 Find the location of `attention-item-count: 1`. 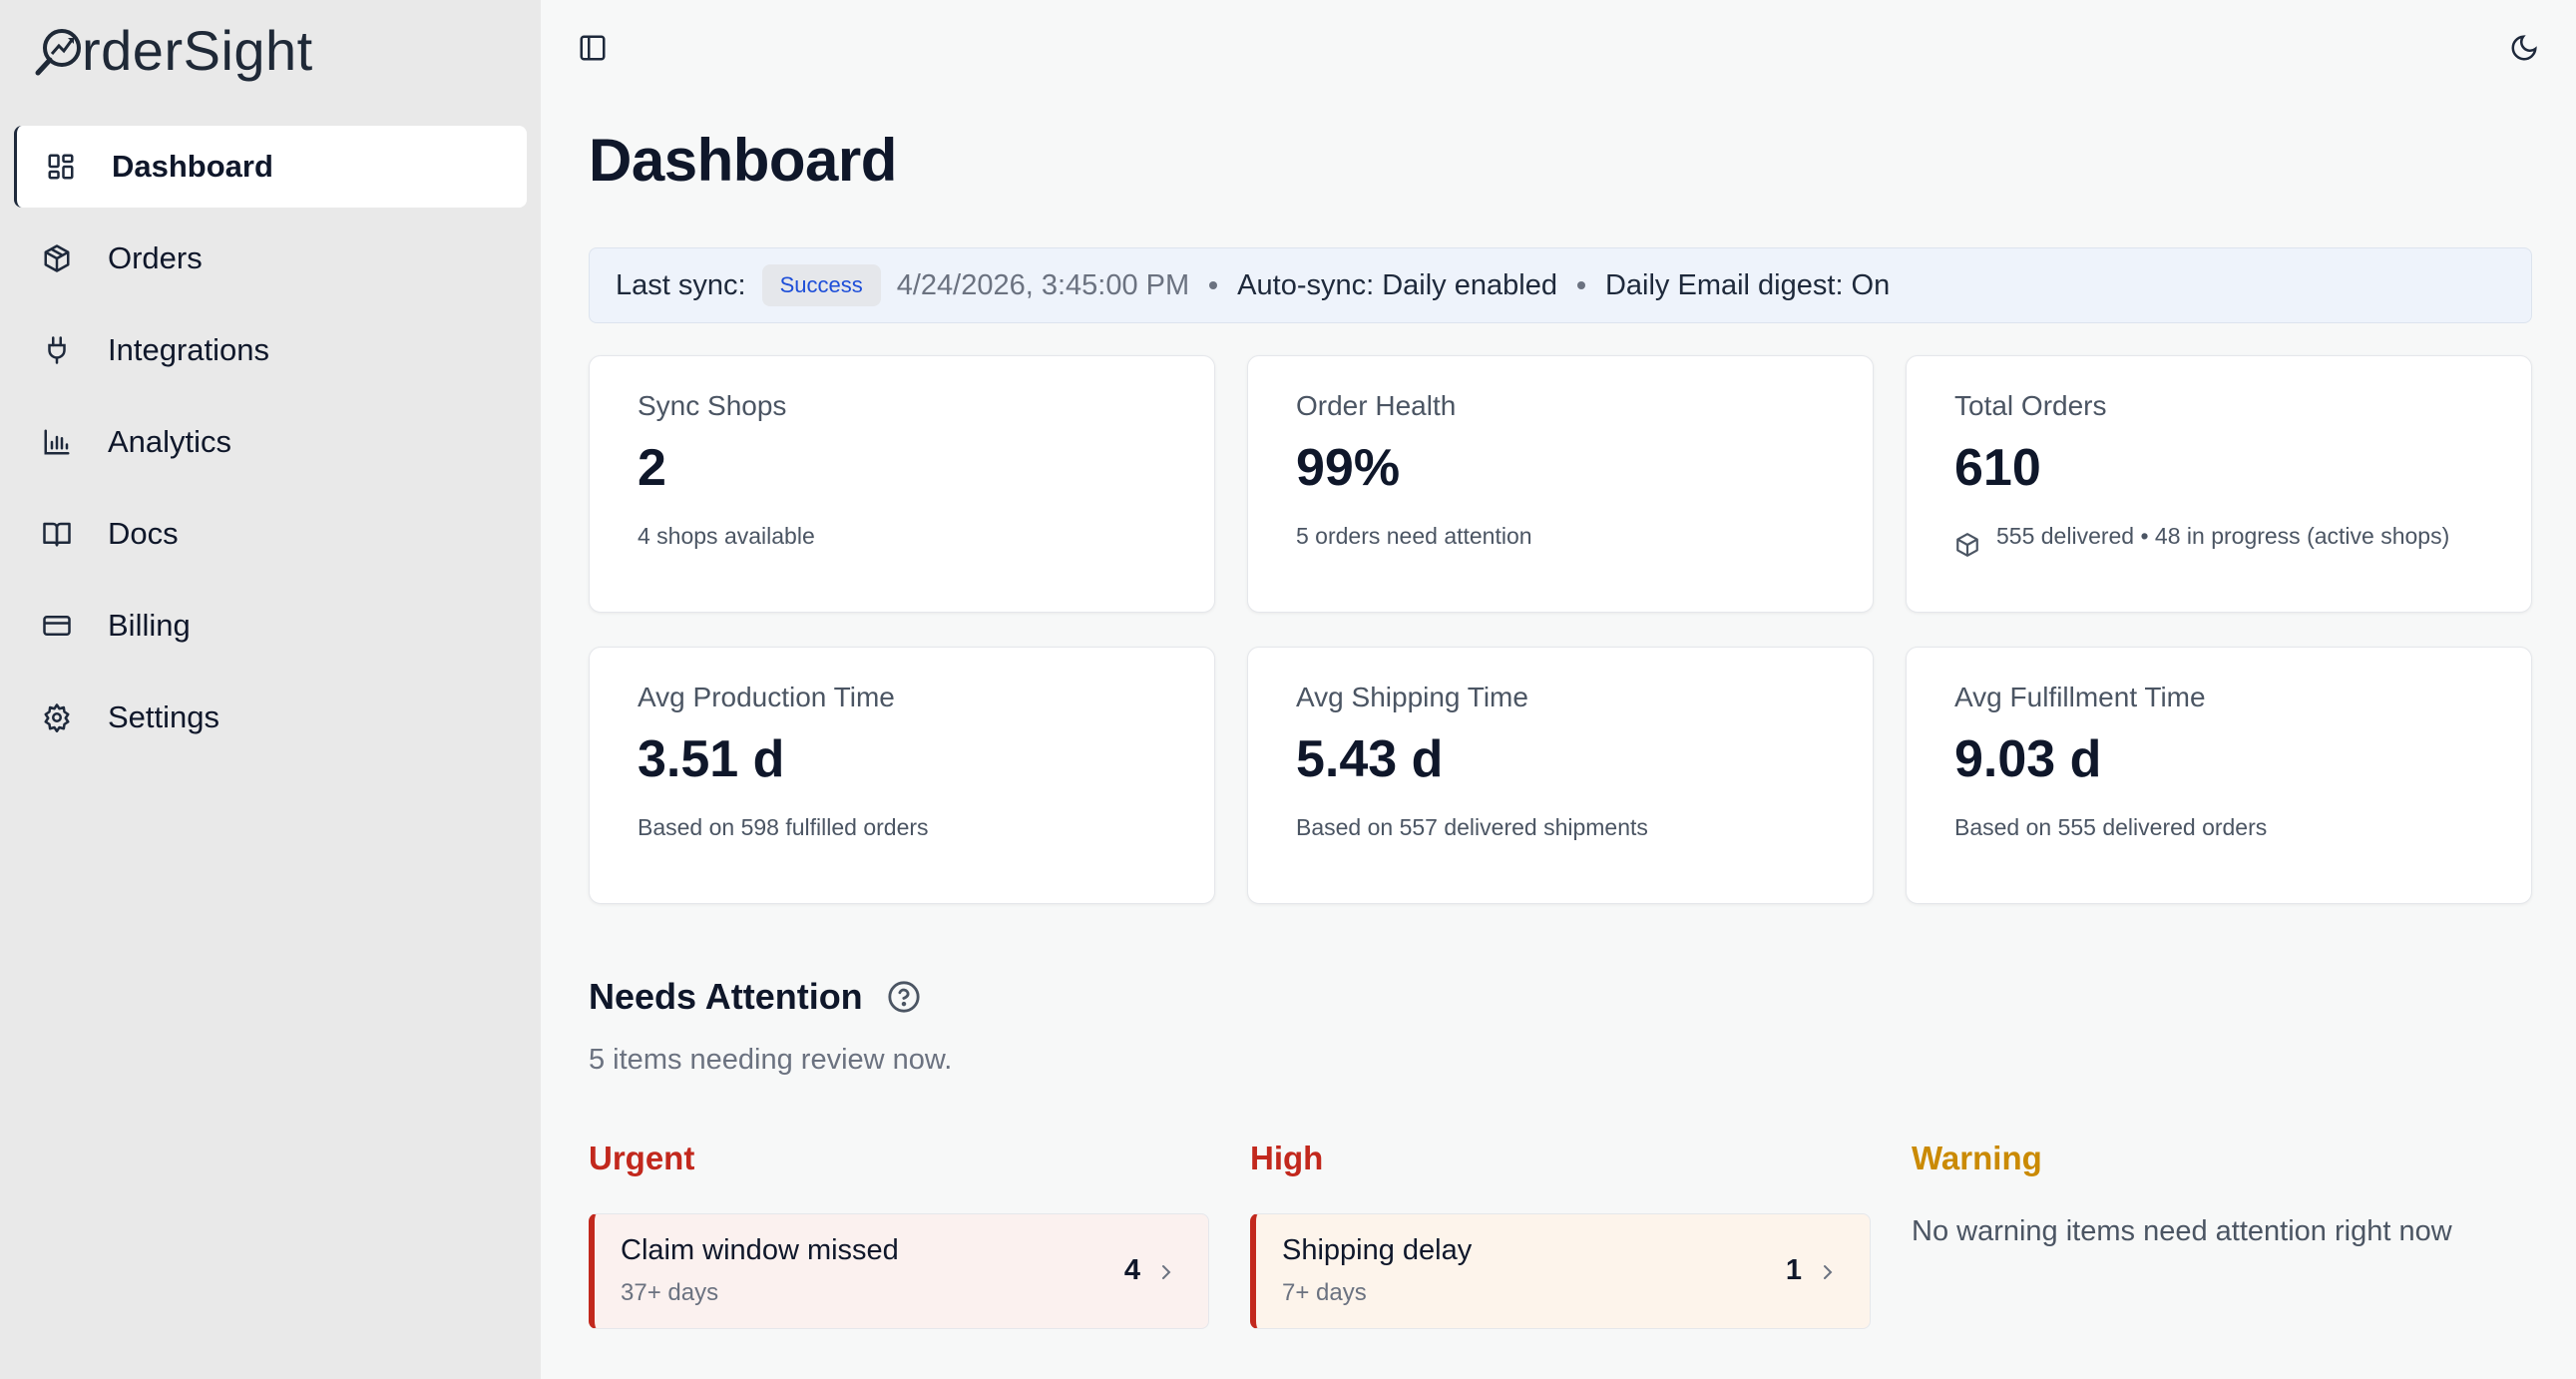

attention-item-count: 1 is located at coordinates (1793, 1270).